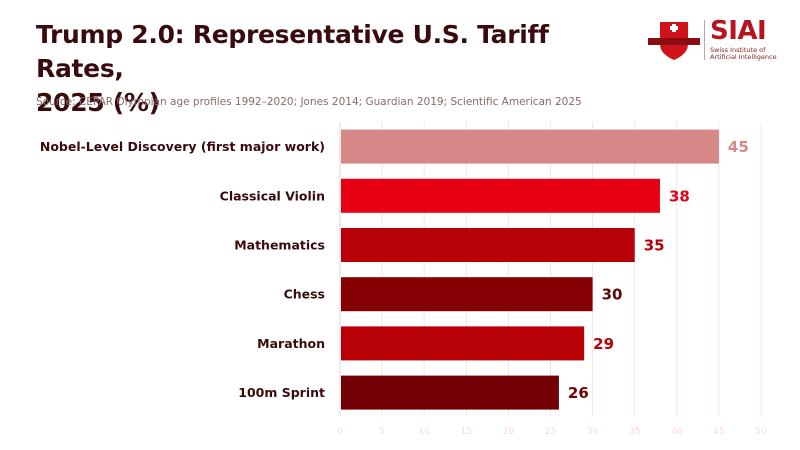 This screenshot has width=800, height=450. What do you see at coordinates (738, 50) in the screenshot?
I see `logo-subtitle-line1: Swiss Institute of` at bounding box center [738, 50].